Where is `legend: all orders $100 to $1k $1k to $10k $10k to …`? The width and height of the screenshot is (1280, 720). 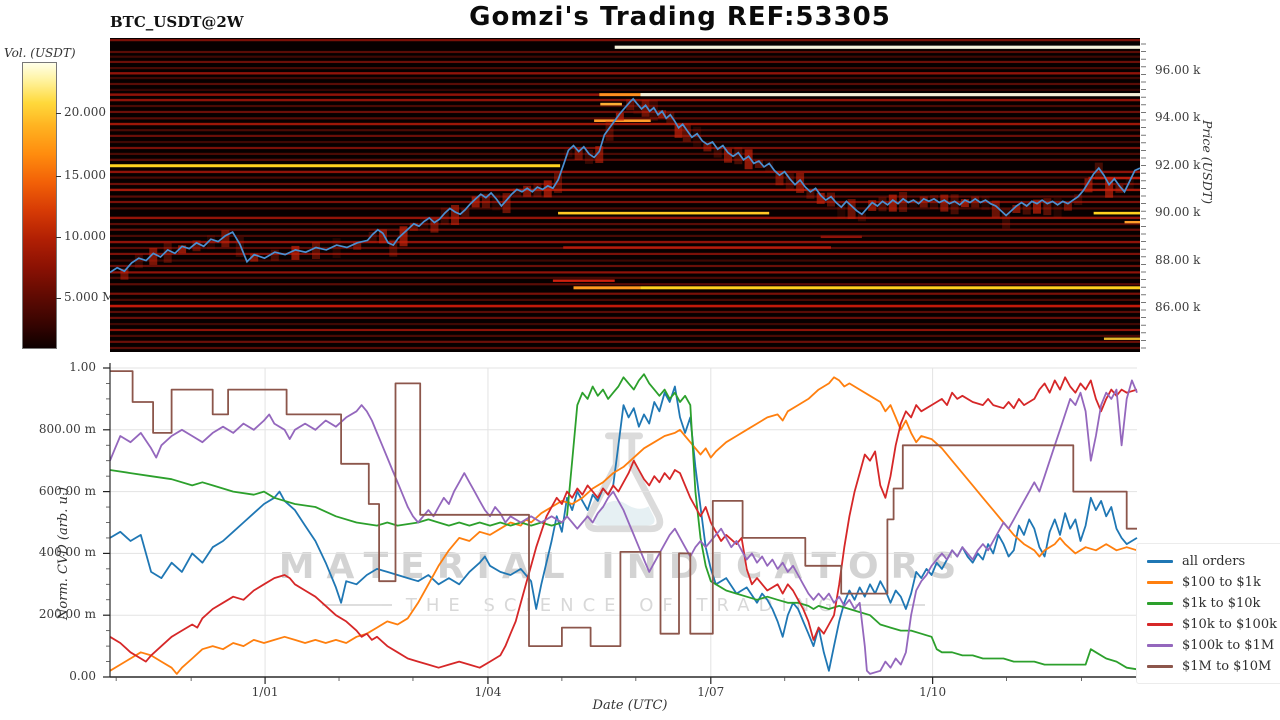 legend: all orders $100 to $1k $1k to $10k $10k to … is located at coordinates (1208, 613).